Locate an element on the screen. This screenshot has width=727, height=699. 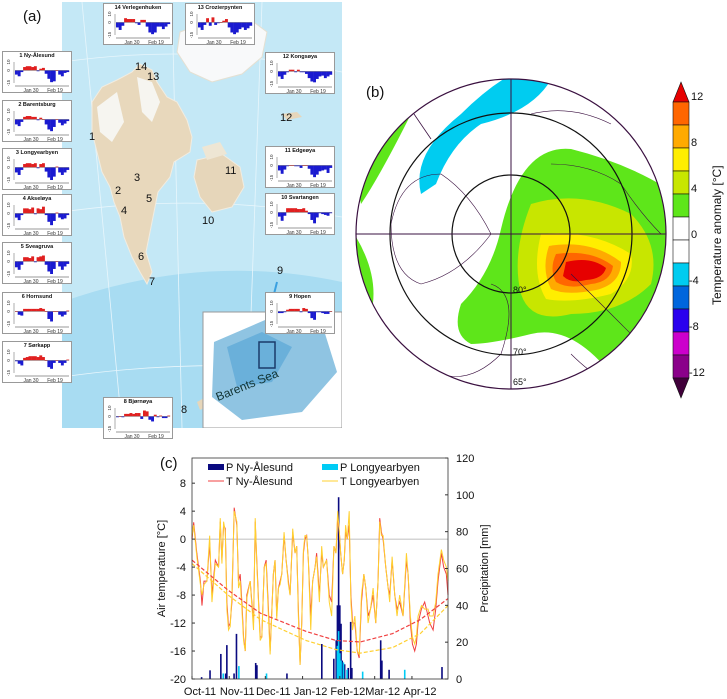
latitude-label: 80° is located at coordinates (520, 290).